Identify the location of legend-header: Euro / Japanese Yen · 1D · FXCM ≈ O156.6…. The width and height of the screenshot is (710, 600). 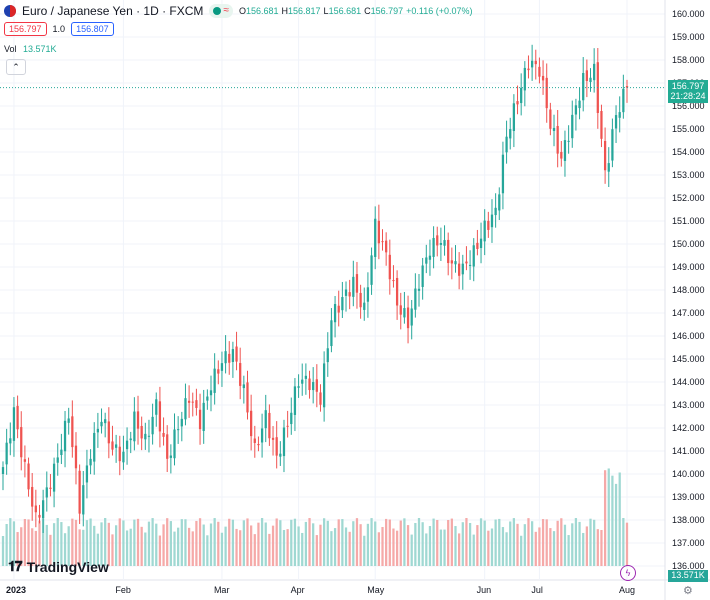
(238, 11).